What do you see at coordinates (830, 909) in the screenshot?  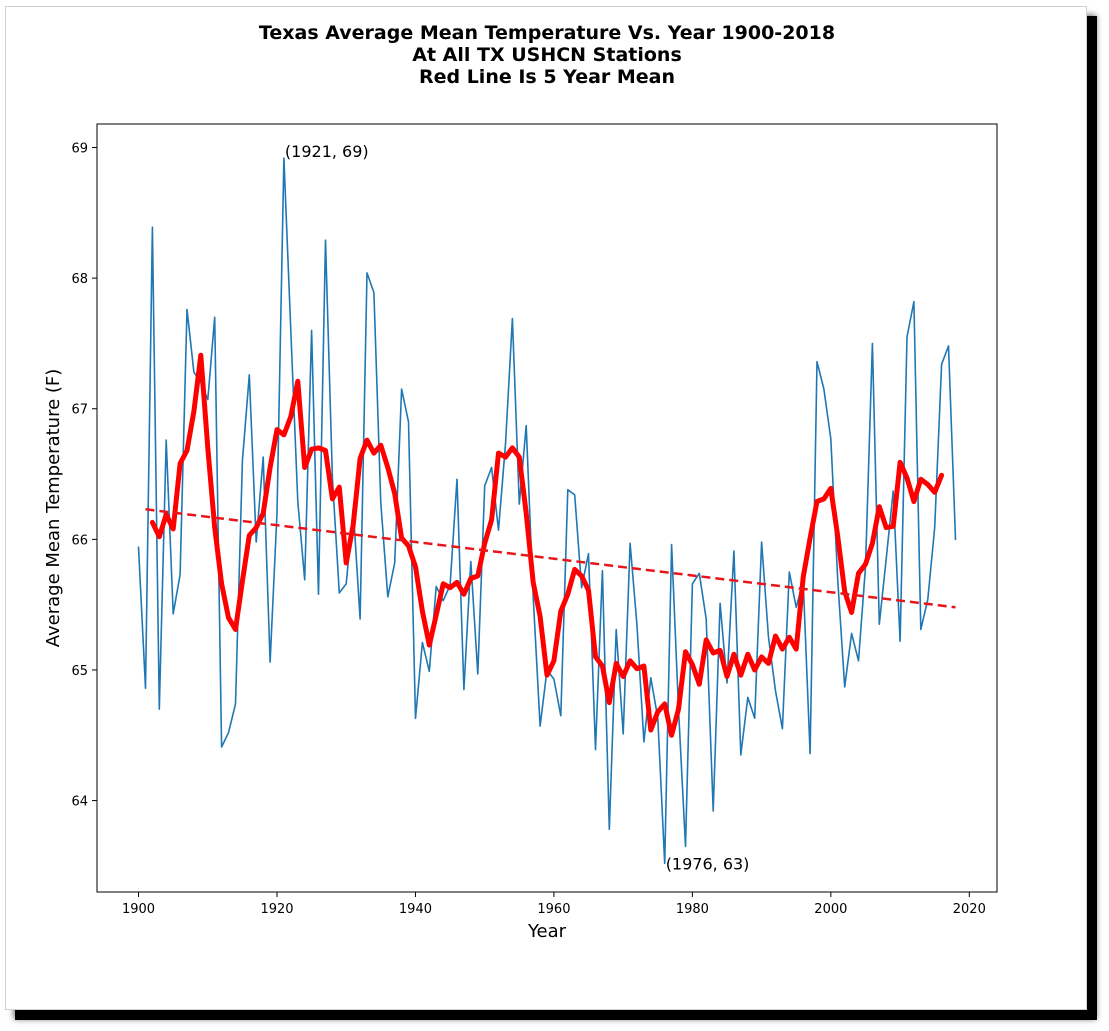 I see `x-tick-label: 2000` at bounding box center [830, 909].